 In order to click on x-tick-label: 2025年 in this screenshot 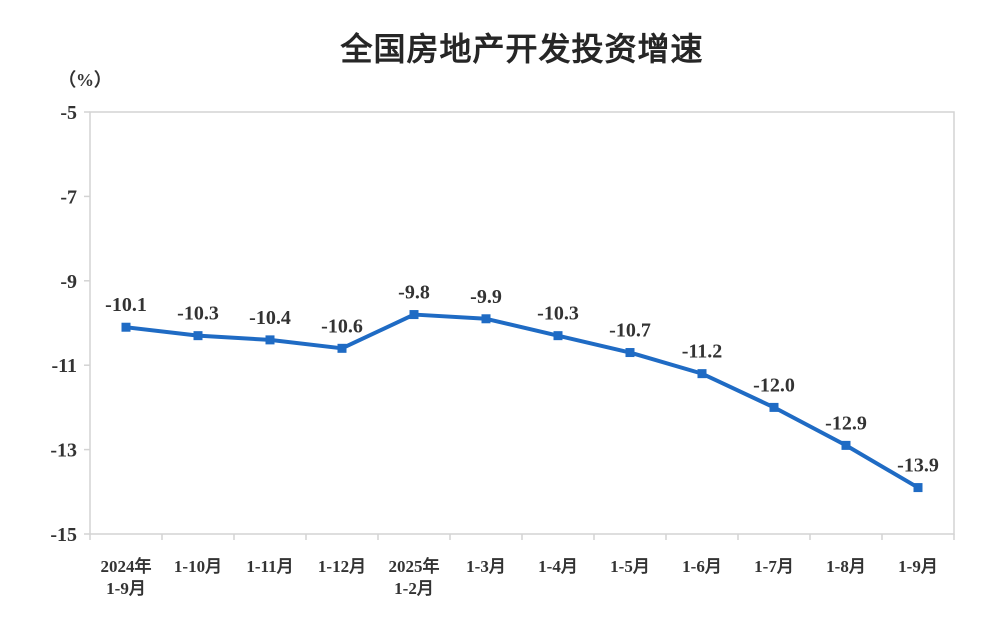, I will do `click(414, 566)`.